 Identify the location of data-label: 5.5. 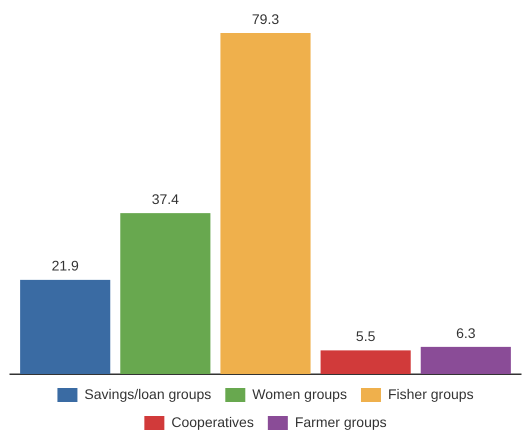
(366, 336).